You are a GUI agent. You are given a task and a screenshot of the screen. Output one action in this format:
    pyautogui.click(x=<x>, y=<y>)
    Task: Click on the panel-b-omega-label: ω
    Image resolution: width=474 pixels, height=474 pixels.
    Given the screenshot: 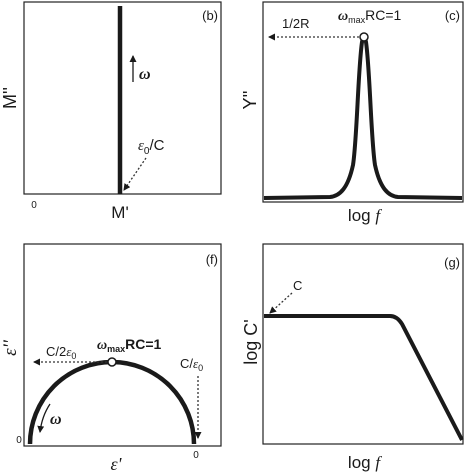 What is the action you would take?
    pyautogui.click(x=145, y=74)
    